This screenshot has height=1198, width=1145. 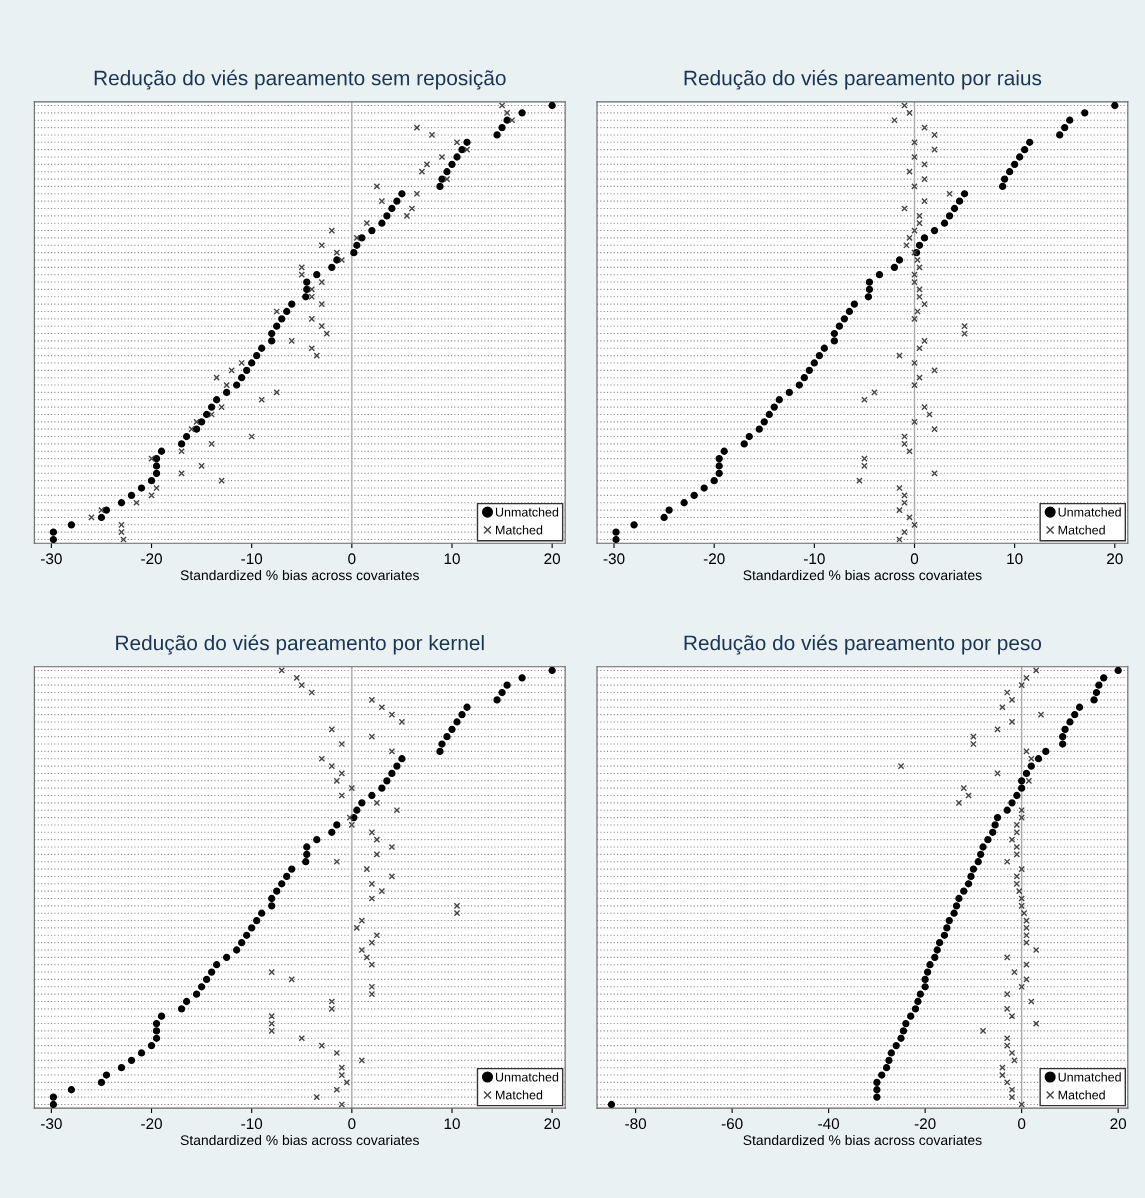 I want to click on x-tick-label: -80, so click(x=636, y=1124).